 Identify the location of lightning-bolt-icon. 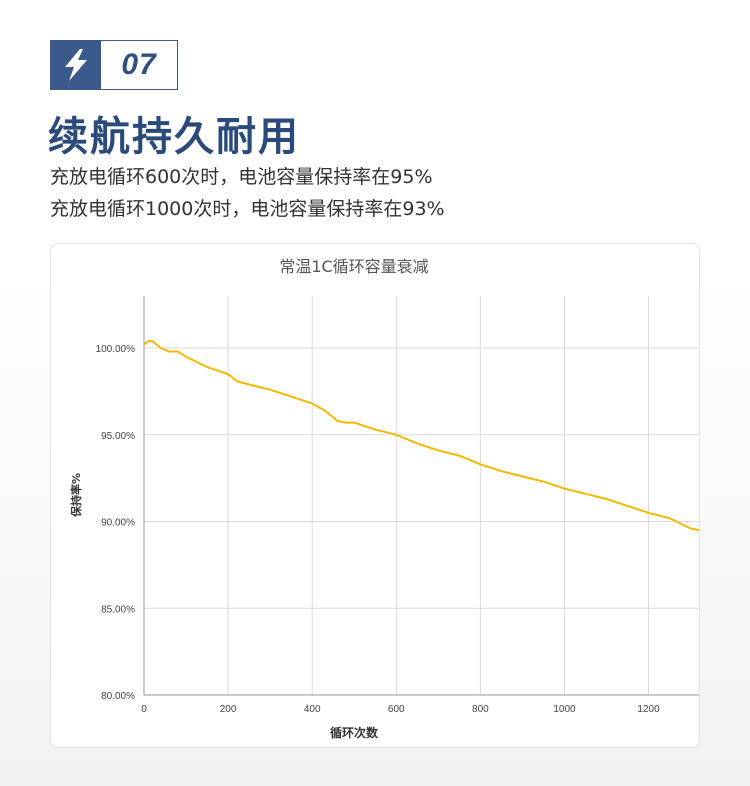
(76, 65).